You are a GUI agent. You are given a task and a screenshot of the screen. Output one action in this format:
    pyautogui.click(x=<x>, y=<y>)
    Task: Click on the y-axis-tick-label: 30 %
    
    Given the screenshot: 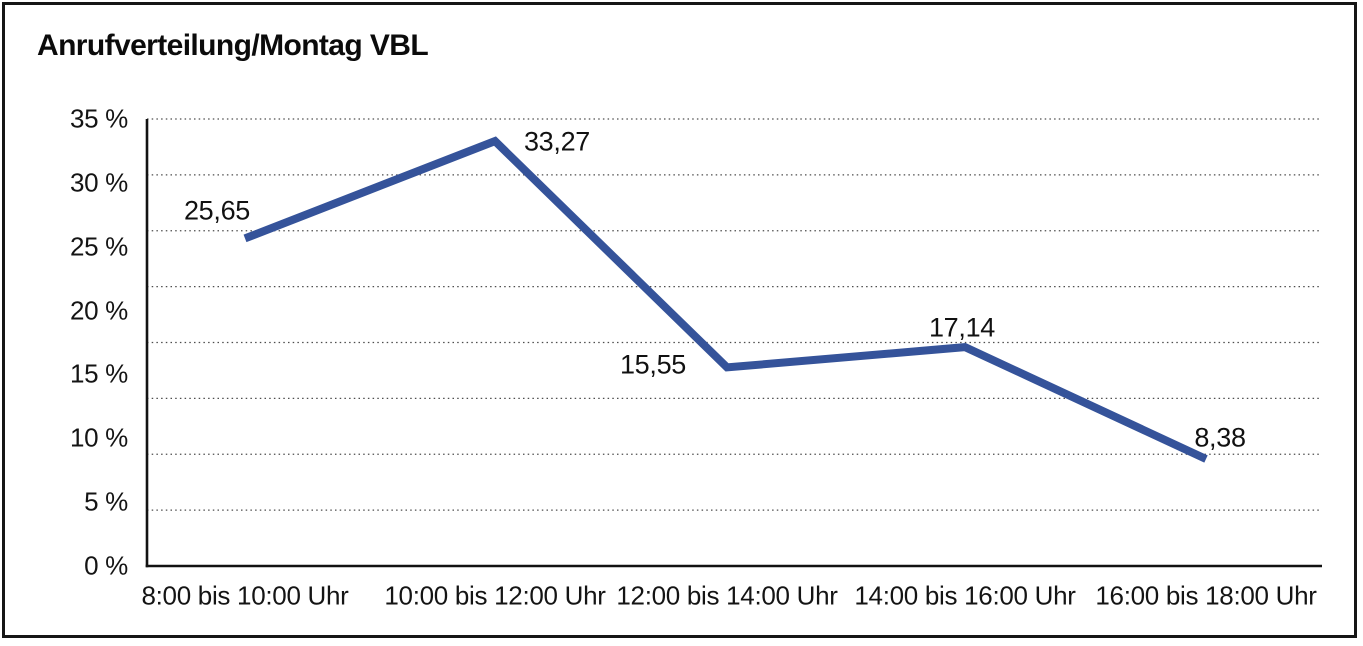 What is the action you would take?
    pyautogui.click(x=98, y=182)
    